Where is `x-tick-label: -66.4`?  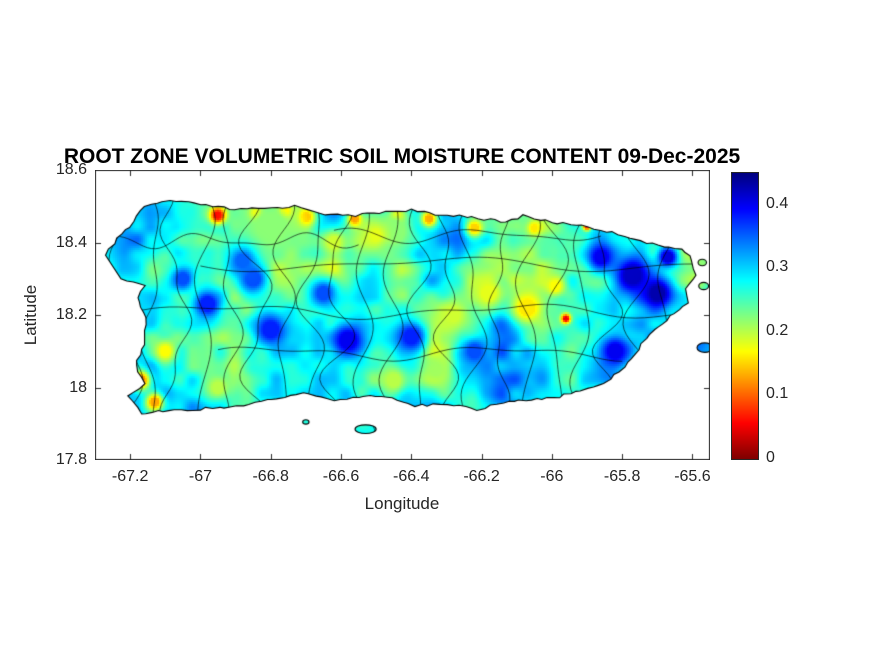 x-tick-label: -66.4 is located at coordinates (411, 476).